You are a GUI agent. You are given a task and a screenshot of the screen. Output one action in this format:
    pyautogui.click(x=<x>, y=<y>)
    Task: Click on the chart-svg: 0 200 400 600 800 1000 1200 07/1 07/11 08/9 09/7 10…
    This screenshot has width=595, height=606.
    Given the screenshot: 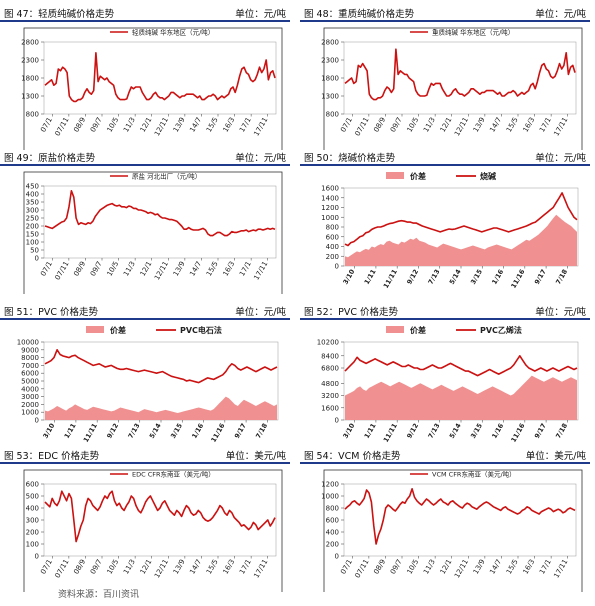 What is the action you would take?
    pyautogui.click(x=452, y=530)
    